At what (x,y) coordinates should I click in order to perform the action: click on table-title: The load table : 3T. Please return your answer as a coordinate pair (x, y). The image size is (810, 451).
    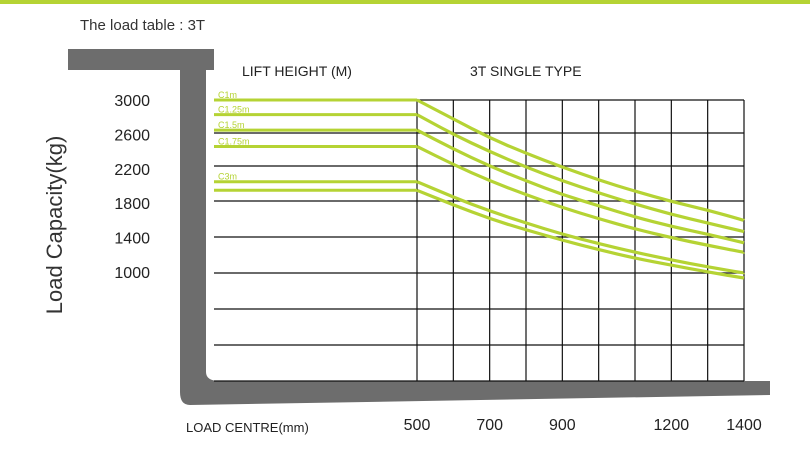
    Looking at the image, I should click on (142, 25).